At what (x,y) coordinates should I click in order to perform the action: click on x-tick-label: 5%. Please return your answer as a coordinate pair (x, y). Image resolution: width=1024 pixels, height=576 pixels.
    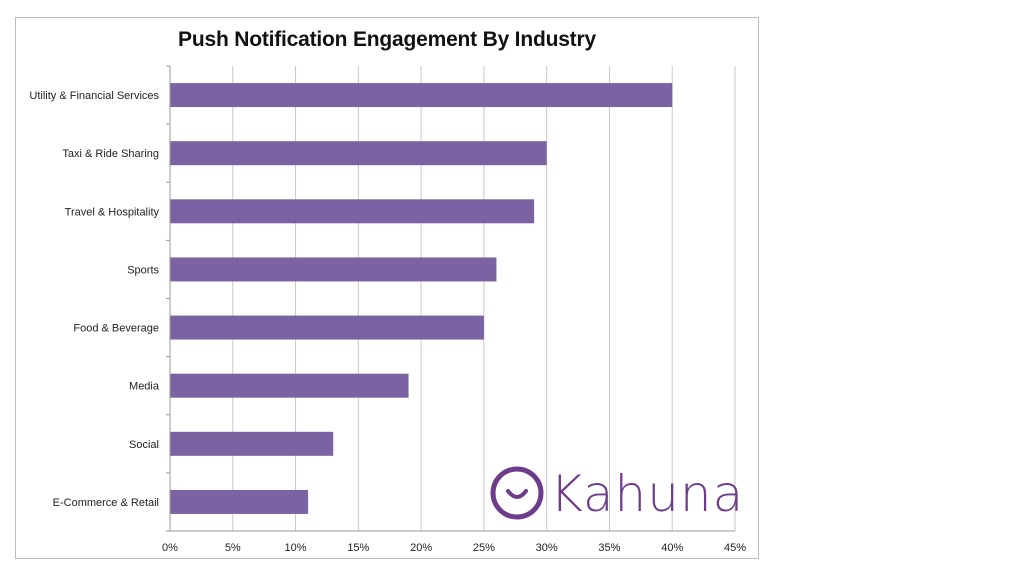
    Looking at the image, I should click on (233, 548).